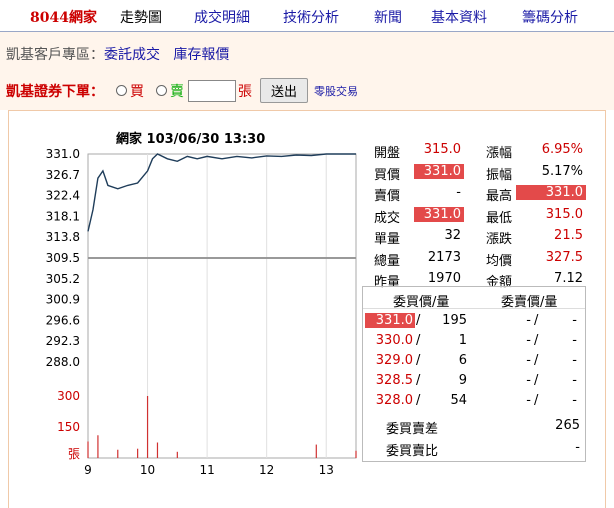  I want to click on quote-value: -, so click(458, 192).